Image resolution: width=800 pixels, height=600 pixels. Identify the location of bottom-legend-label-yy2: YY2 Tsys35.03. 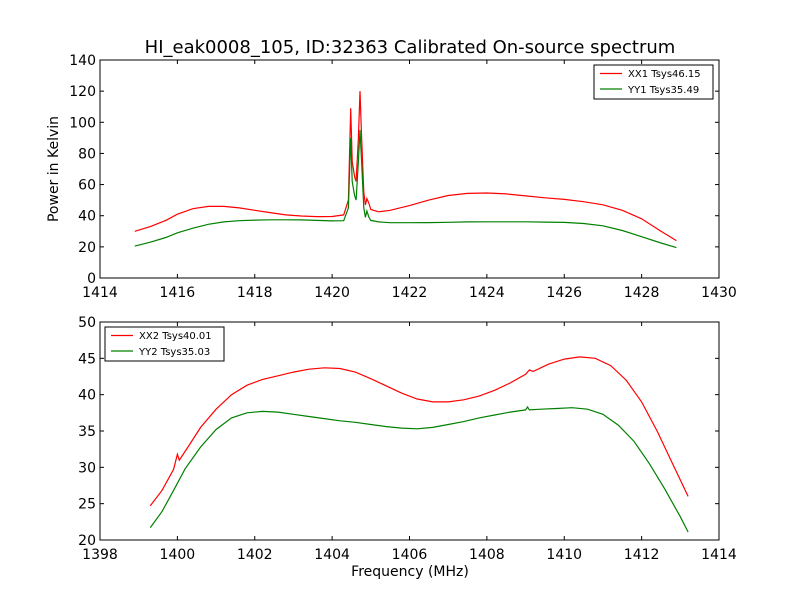
(174, 352).